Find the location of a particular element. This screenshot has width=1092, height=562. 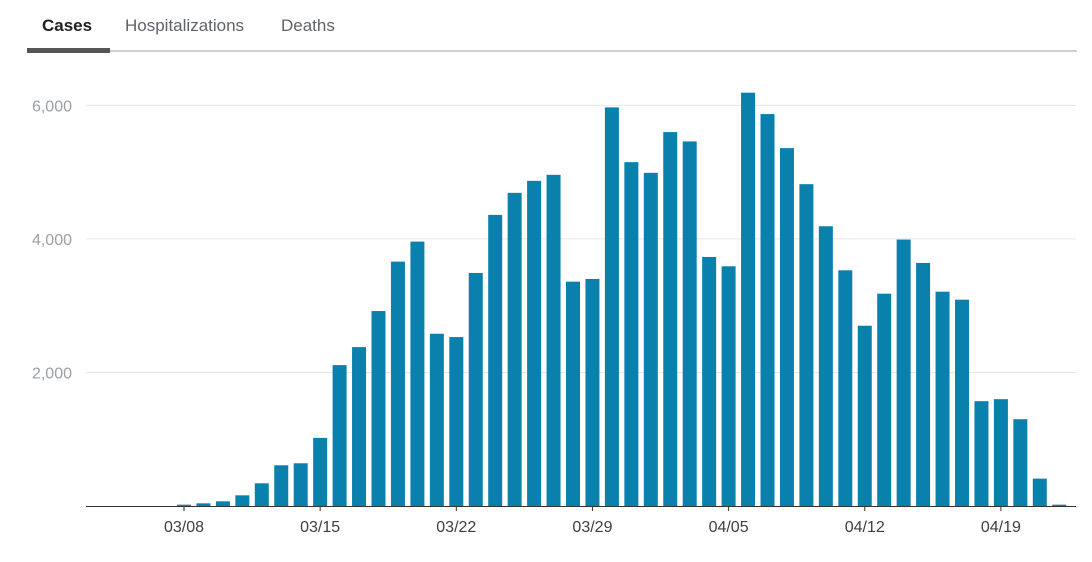

active-tab-indicator is located at coordinates (68, 50).